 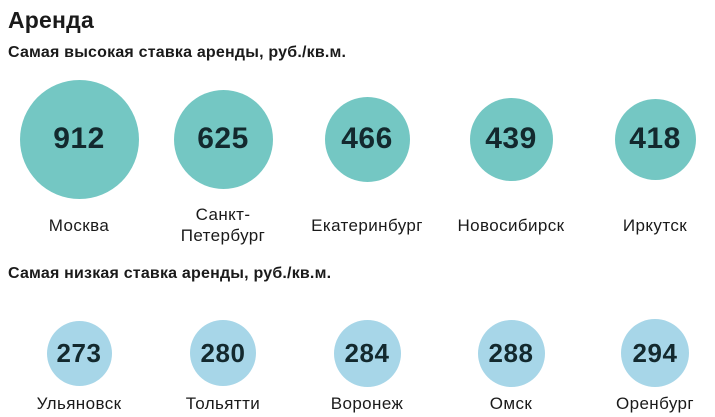 I want to click on city-label: Омск, so click(x=511, y=404).